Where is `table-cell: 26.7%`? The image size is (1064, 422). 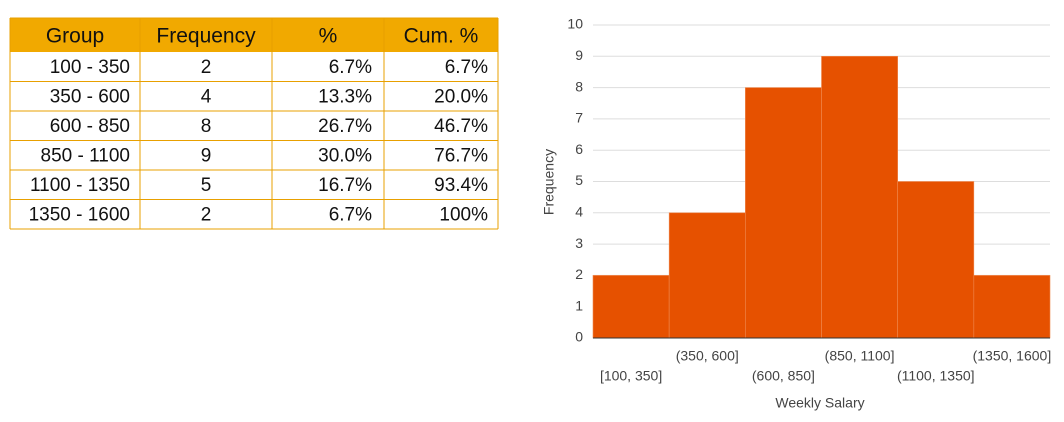 table-cell: 26.7% is located at coordinates (345, 126).